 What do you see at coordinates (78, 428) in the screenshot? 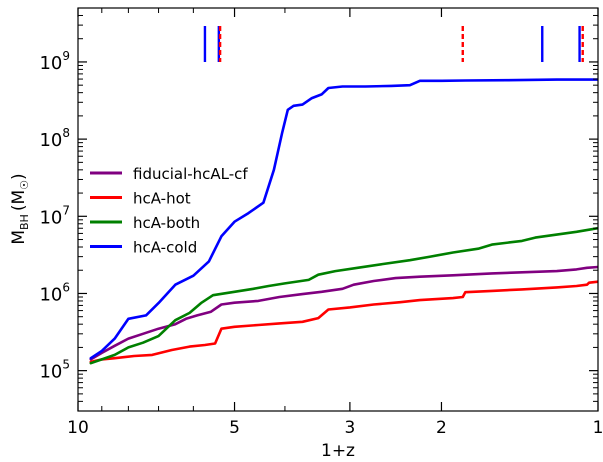
I see `x-tick-label: 10` at bounding box center [78, 428].